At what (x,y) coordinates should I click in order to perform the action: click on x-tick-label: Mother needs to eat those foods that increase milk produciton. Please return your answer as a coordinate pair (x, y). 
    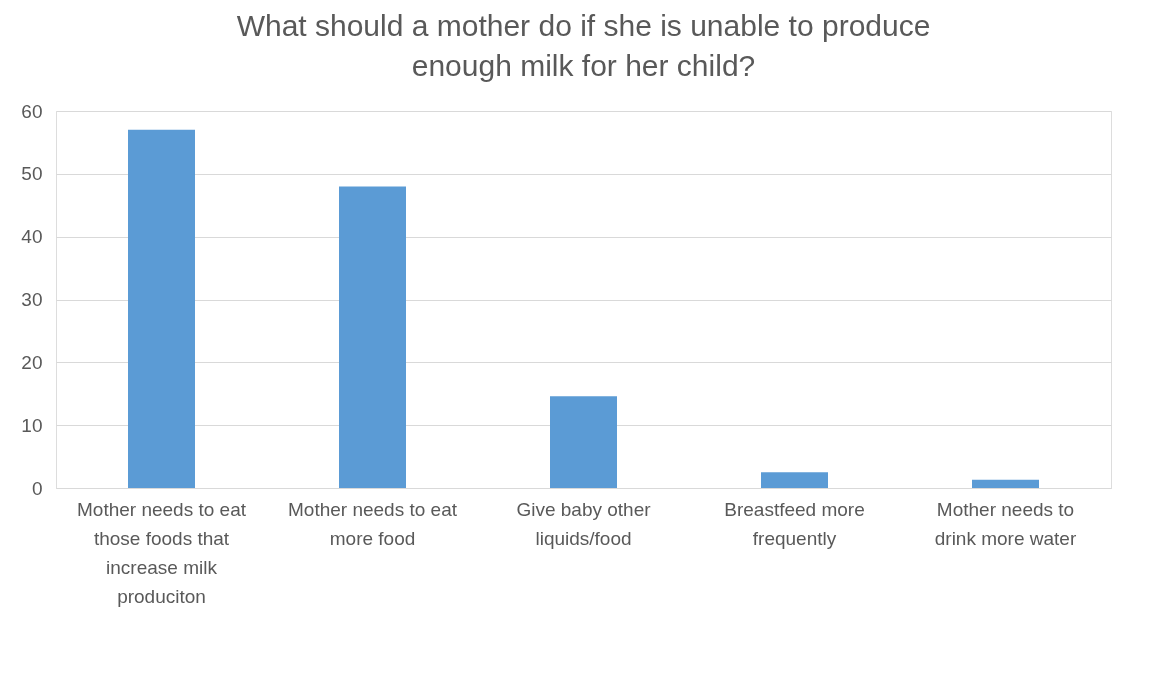
    Looking at the image, I should click on (162, 552).